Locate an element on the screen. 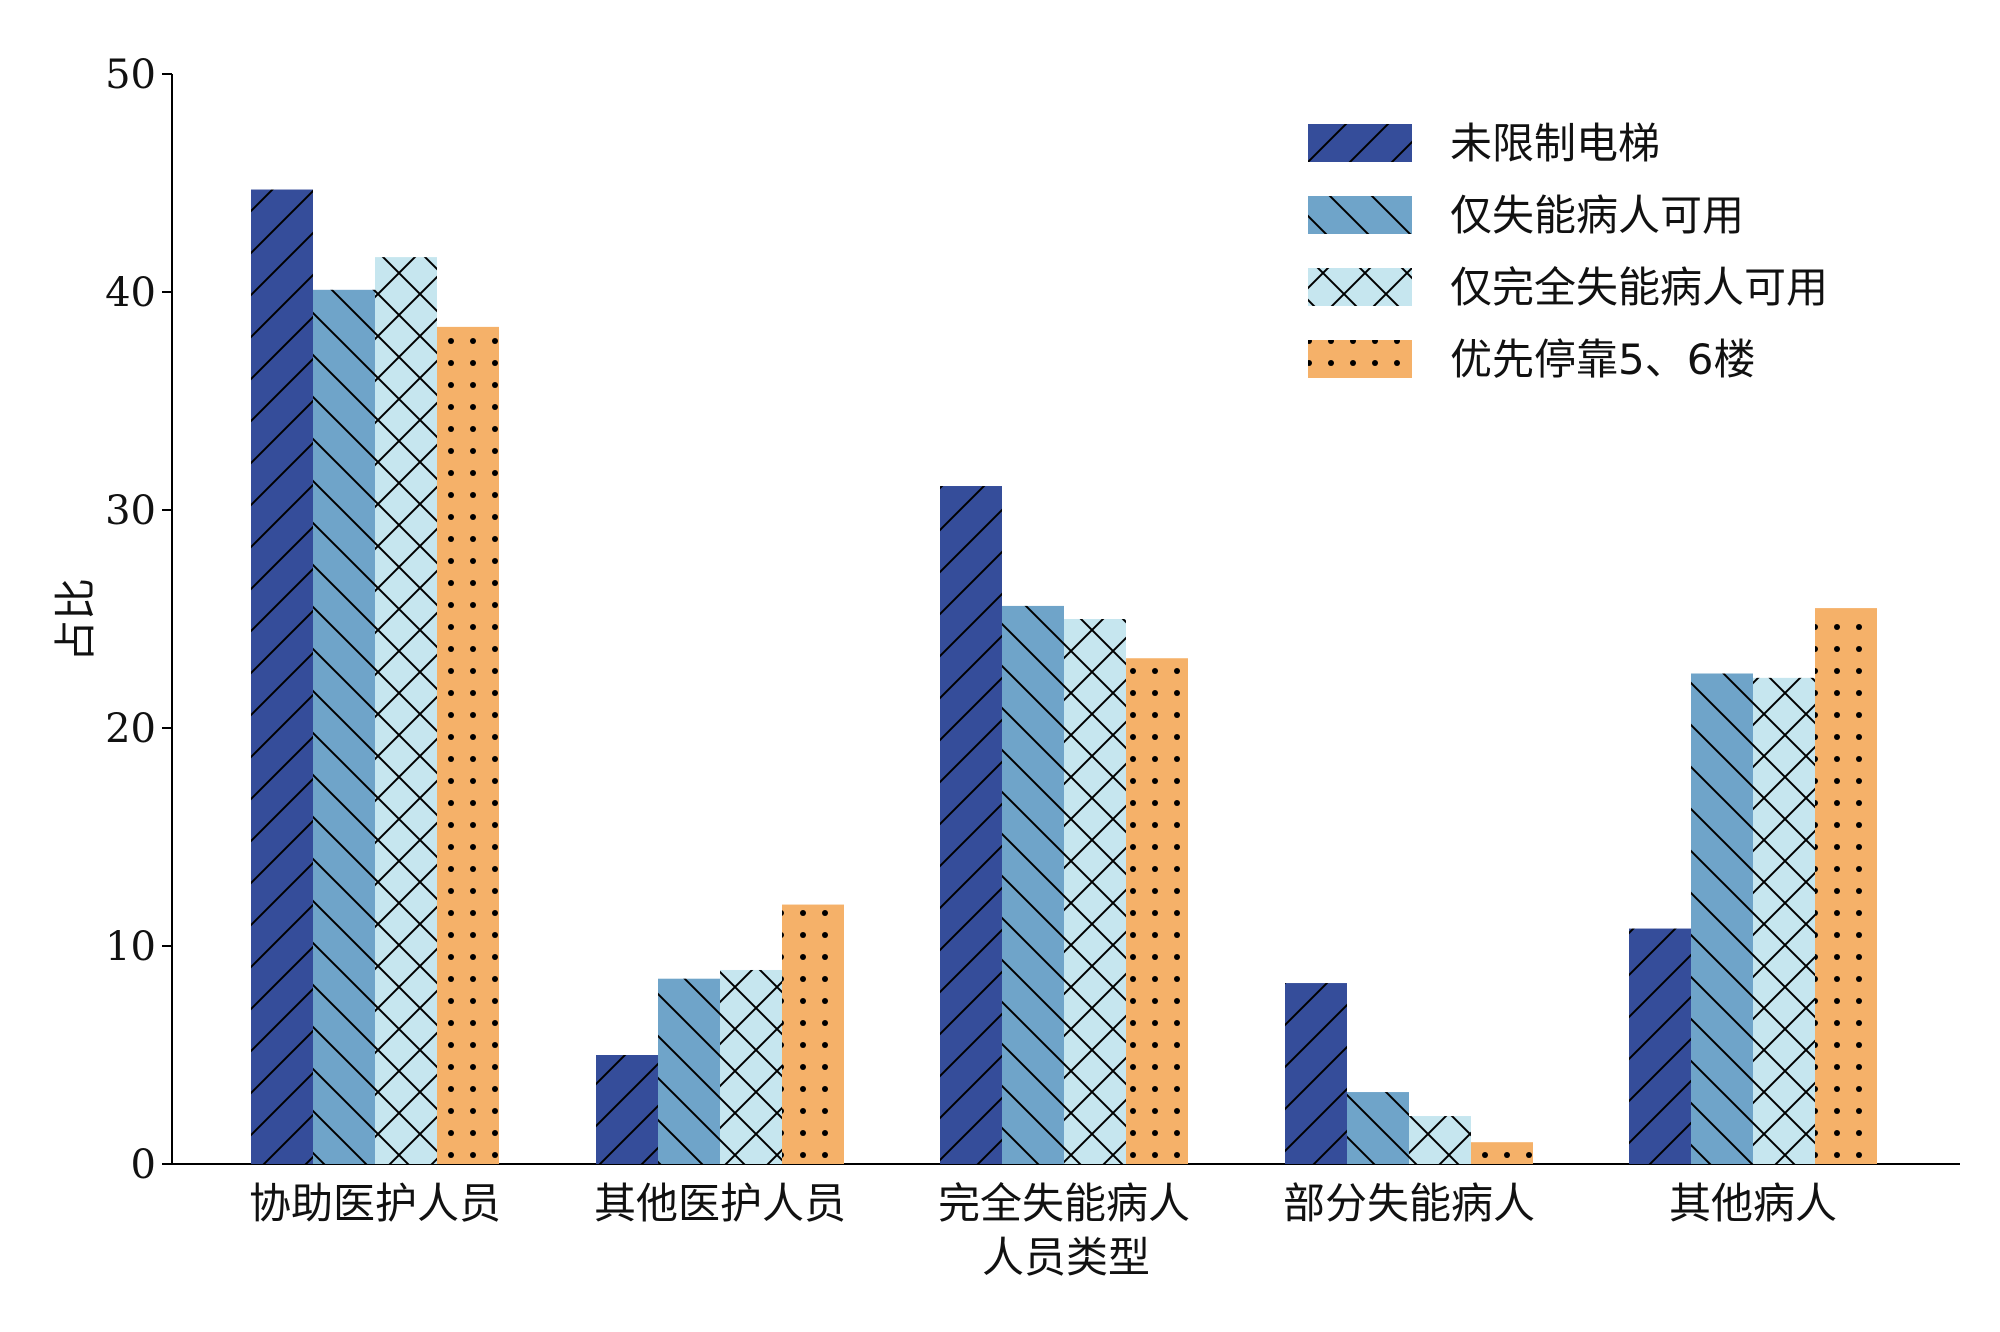  x-tick-labels: 协助医护人员 其他医护人员 完全失能病人 部分失能病人 其他病人 is located at coordinates (1043, 1203).